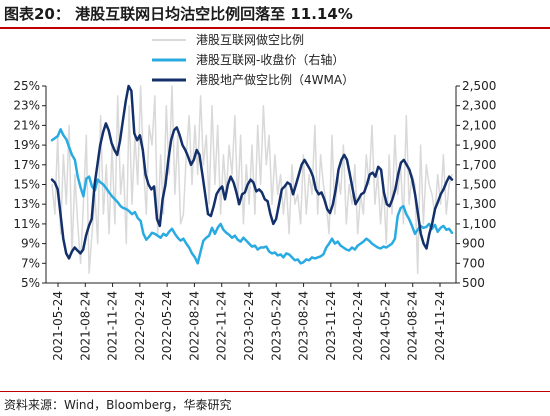 The image size is (550, 416). I want to click on y-left-tick-label: 19%, so click(26, 145).